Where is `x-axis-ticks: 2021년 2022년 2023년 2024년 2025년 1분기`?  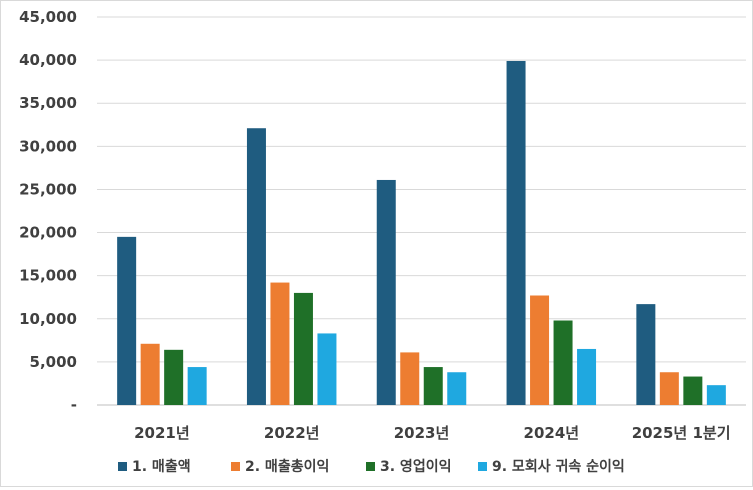 x-axis-ticks: 2021년 2022년 2023년 2024년 2025년 1분기 is located at coordinates (432, 433).